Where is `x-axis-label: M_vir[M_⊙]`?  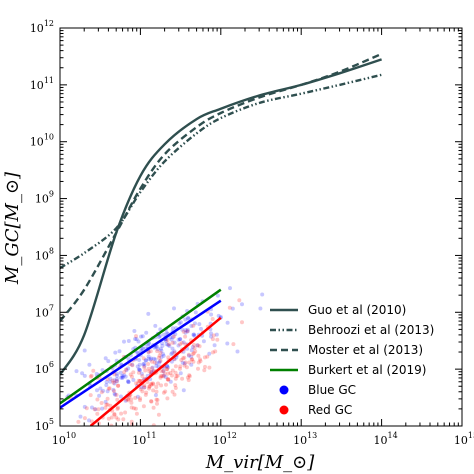 x-axis-label: M_vir[M_⊙] is located at coordinates (260, 462).